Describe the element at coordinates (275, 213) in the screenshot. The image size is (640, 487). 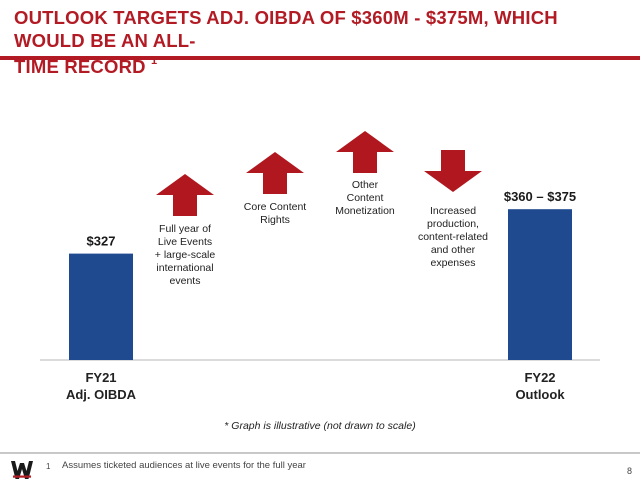
I see `driver-label: Core Content Rights` at that location.